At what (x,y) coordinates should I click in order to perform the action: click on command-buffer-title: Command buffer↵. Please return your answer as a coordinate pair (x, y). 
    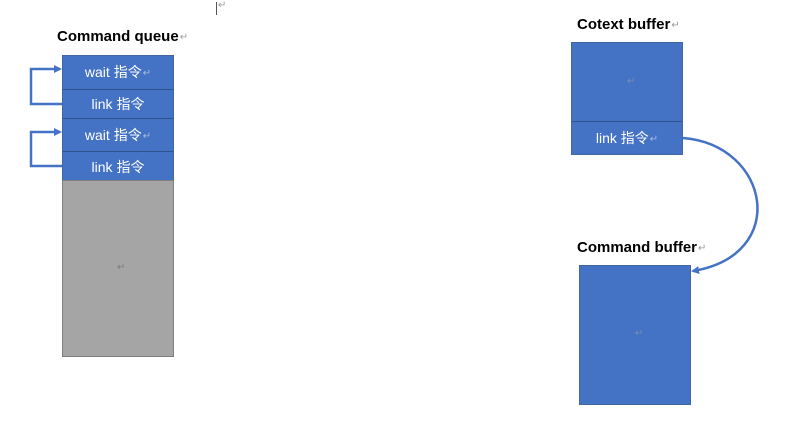
    Looking at the image, I should click on (642, 247).